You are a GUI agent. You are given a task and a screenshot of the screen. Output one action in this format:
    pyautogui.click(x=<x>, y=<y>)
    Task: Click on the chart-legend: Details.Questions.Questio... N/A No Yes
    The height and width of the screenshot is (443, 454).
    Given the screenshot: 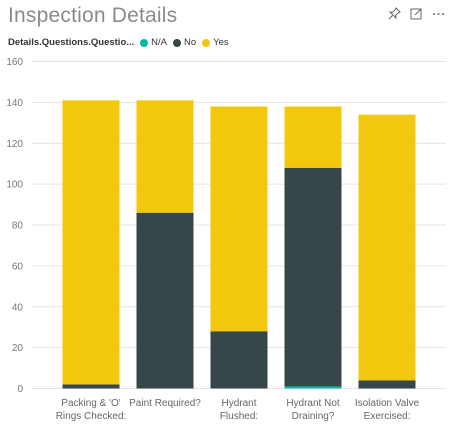 What is the action you would take?
    pyautogui.click(x=121, y=42)
    